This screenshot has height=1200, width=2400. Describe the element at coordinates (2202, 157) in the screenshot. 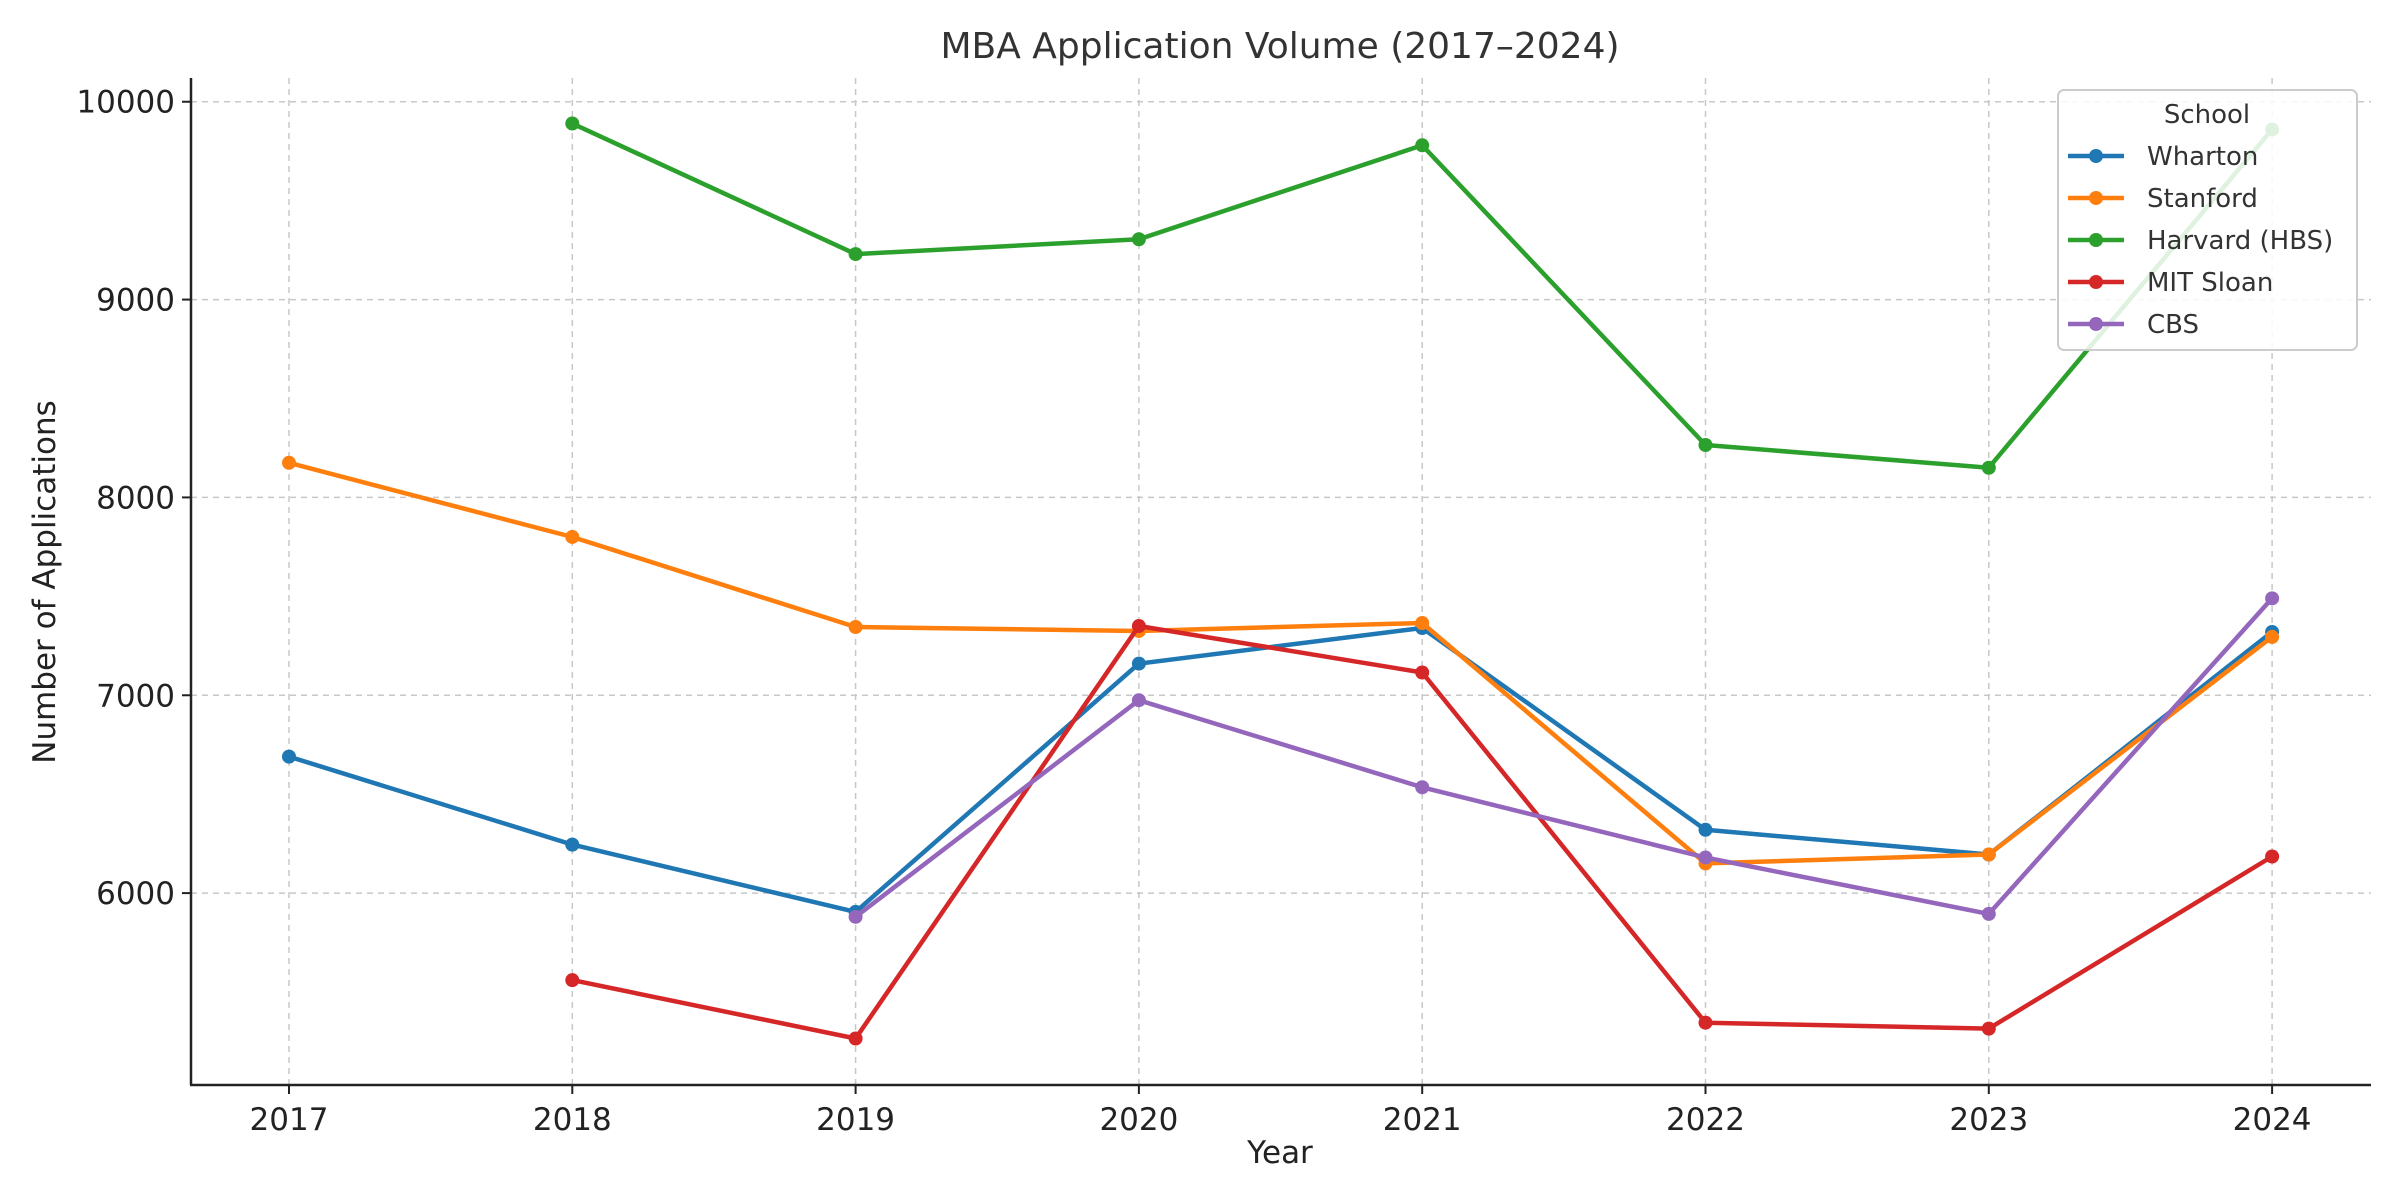

I see `legend-label: Wharton` at that location.